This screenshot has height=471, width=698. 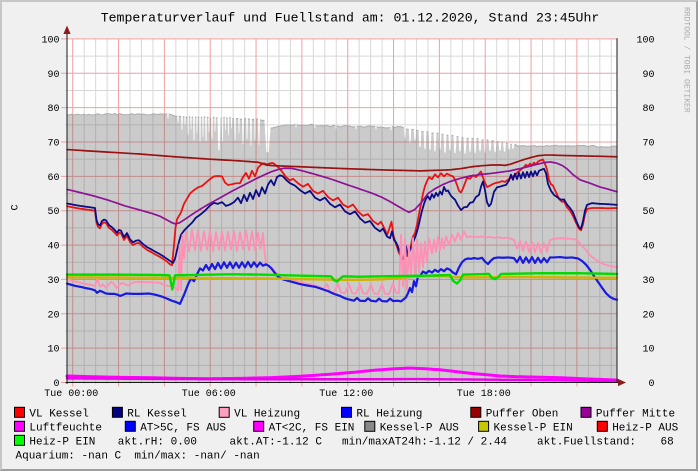 What do you see at coordinates (484, 394) in the screenshot?
I see `svg-text: Tue 18:00` at bounding box center [484, 394].